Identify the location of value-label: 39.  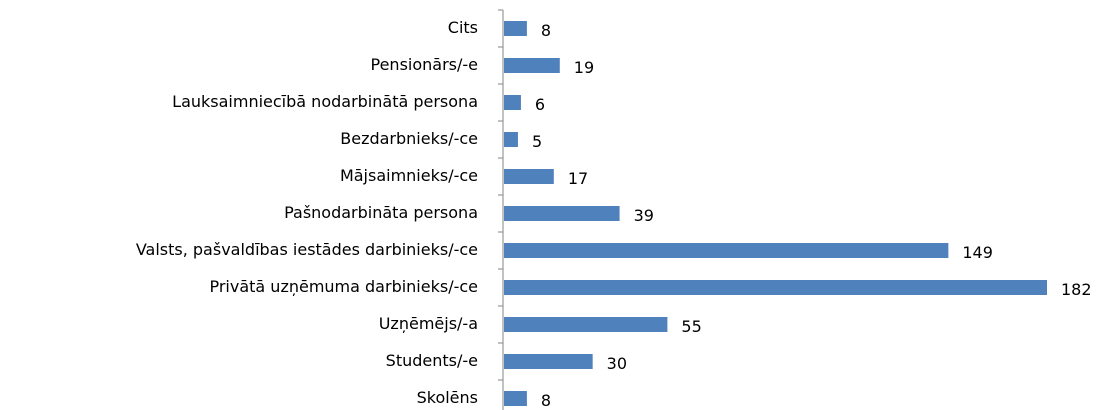
(644, 215).